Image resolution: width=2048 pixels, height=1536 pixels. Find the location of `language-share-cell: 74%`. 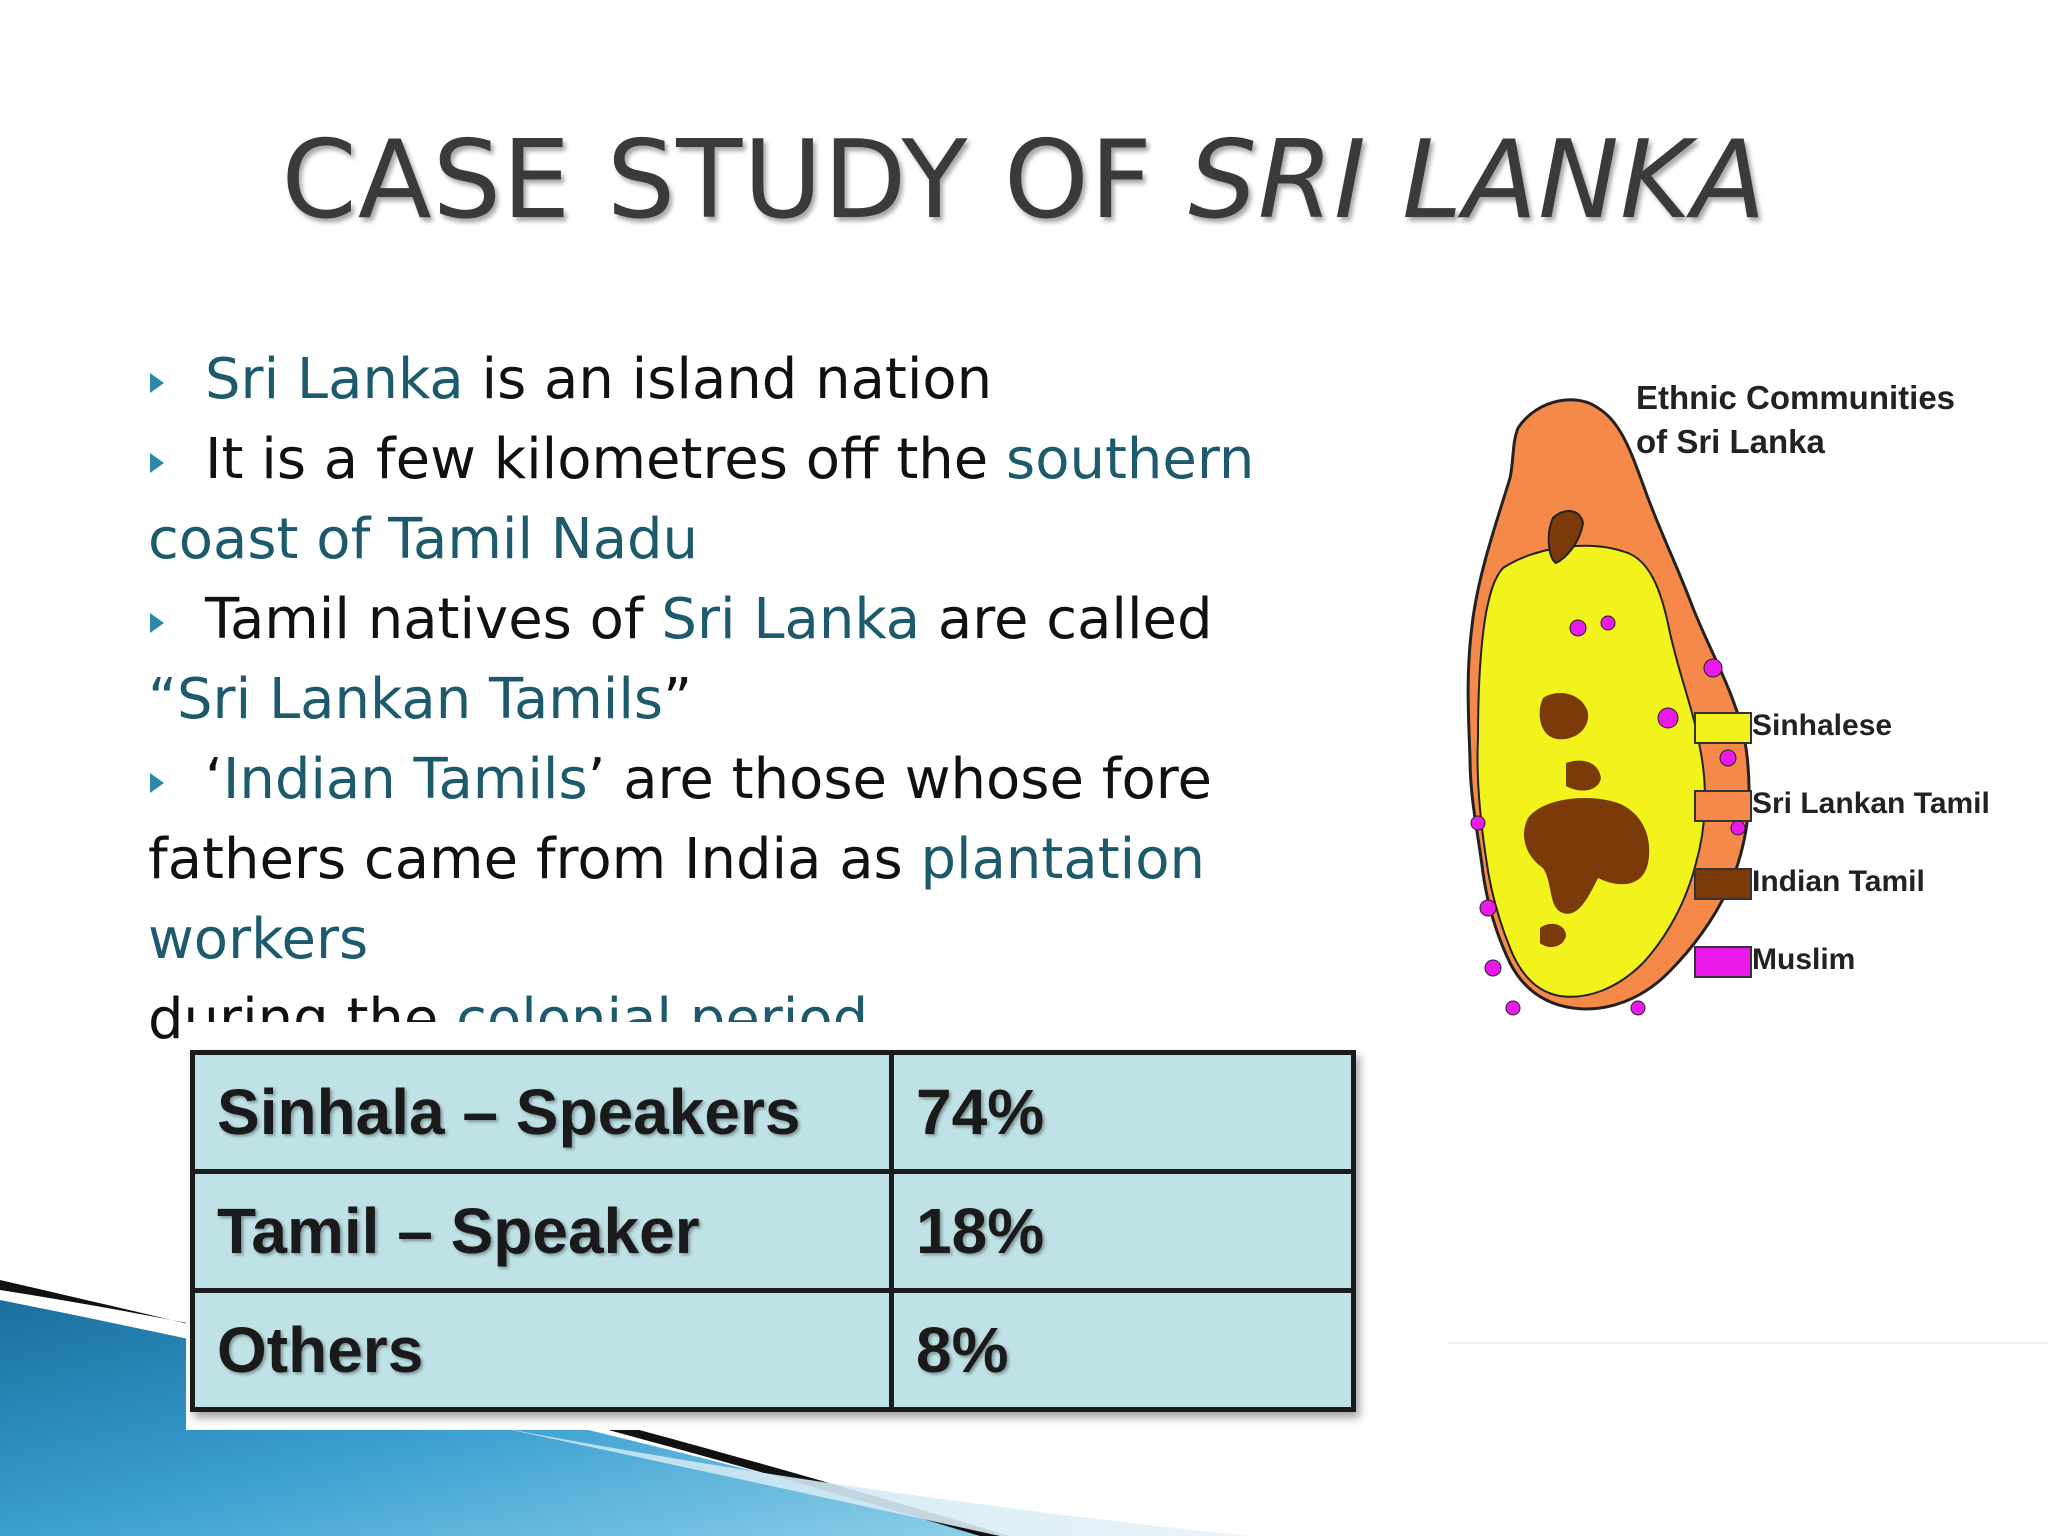

language-share-cell: 74% is located at coordinates (1122, 1112).